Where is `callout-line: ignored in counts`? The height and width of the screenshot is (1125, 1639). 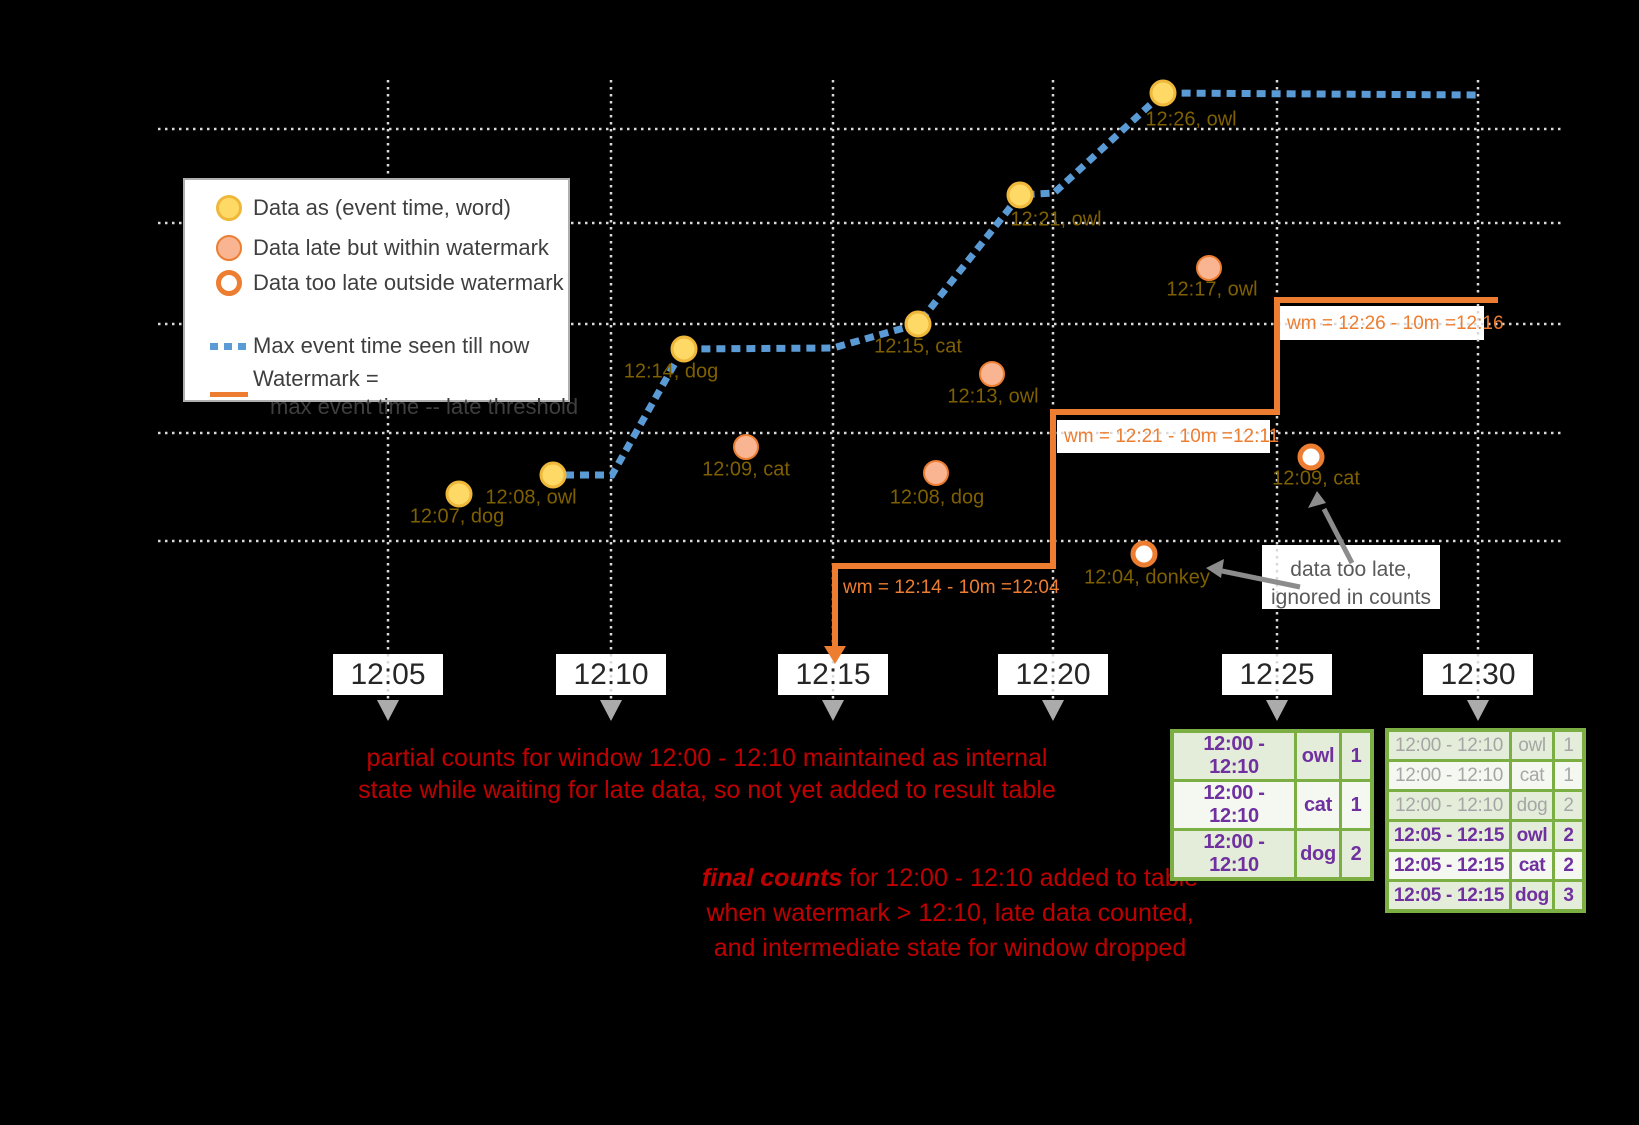 callout-line: ignored in counts is located at coordinates (1351, 597).